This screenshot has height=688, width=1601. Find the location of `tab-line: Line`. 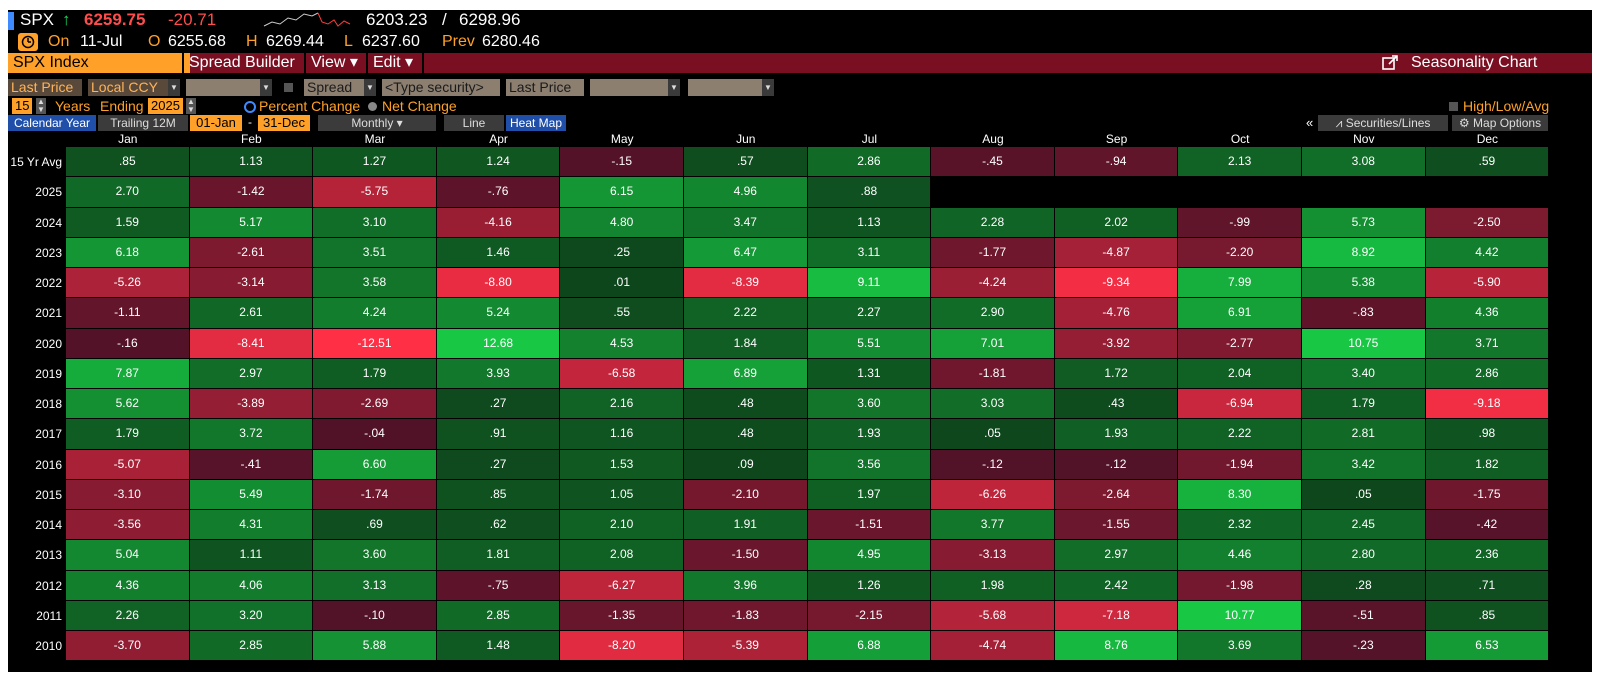

tab-line: Line is located at coordinates (474, 123).